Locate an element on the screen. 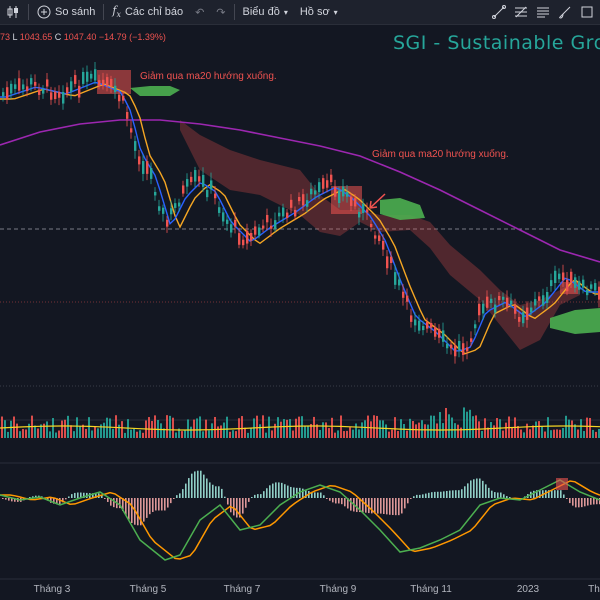 The image size is (600, 600). compare-button: So sánh is located at coordinates (66, 12).